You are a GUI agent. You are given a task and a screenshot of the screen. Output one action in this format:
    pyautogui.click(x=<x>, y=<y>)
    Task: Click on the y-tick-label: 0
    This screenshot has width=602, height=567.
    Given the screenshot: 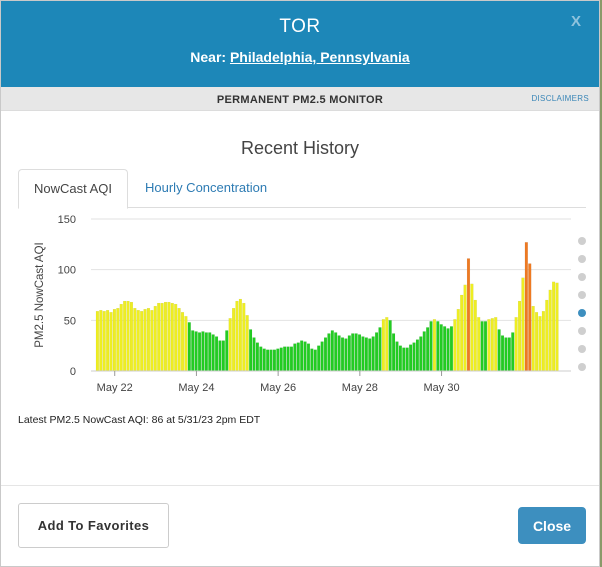 What is the action you would take?
    pyautogui.click(x=73, y=372)
    